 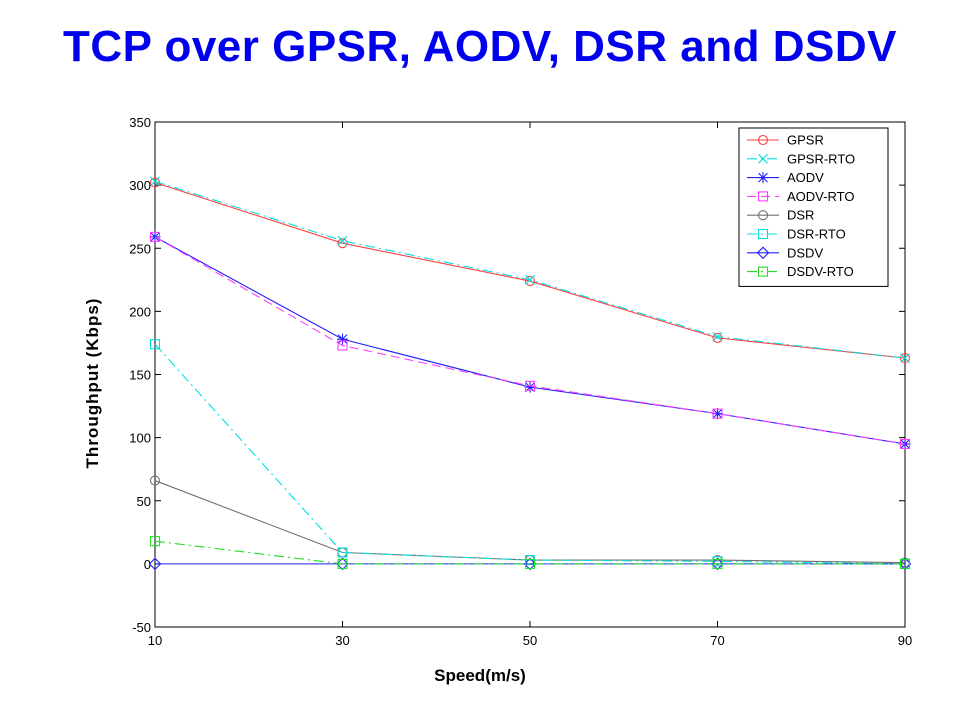 I want to click on legend-label: DSR-RTO, so click(x=816, y=234).